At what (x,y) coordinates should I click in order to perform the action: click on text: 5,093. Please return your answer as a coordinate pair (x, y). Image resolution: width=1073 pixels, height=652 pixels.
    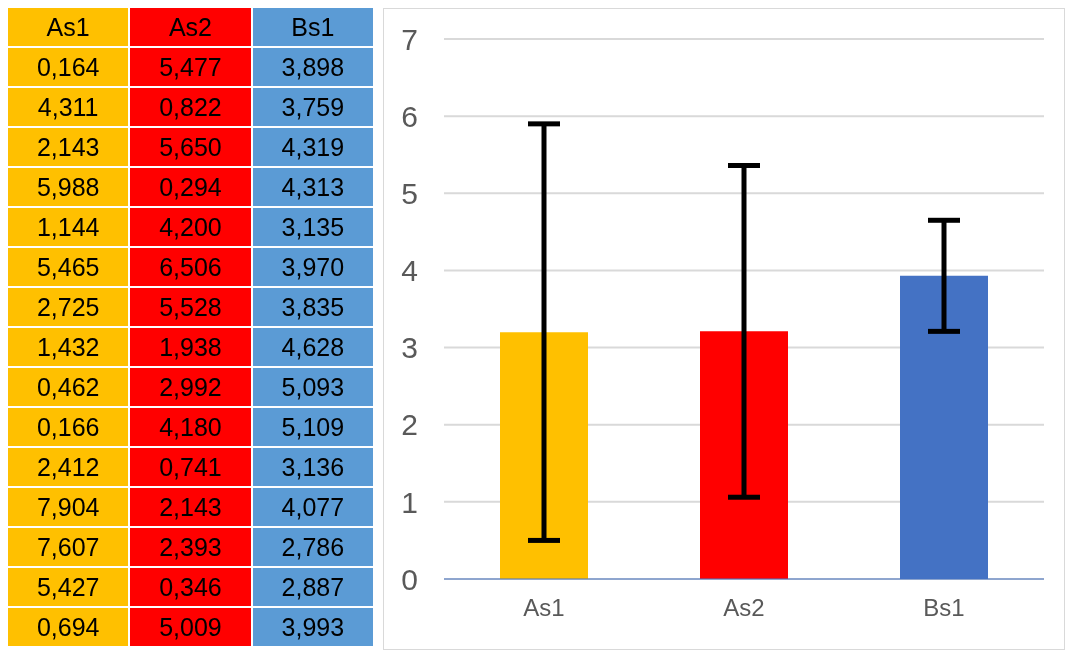
    Looking at the image, I should click on (313, 387).